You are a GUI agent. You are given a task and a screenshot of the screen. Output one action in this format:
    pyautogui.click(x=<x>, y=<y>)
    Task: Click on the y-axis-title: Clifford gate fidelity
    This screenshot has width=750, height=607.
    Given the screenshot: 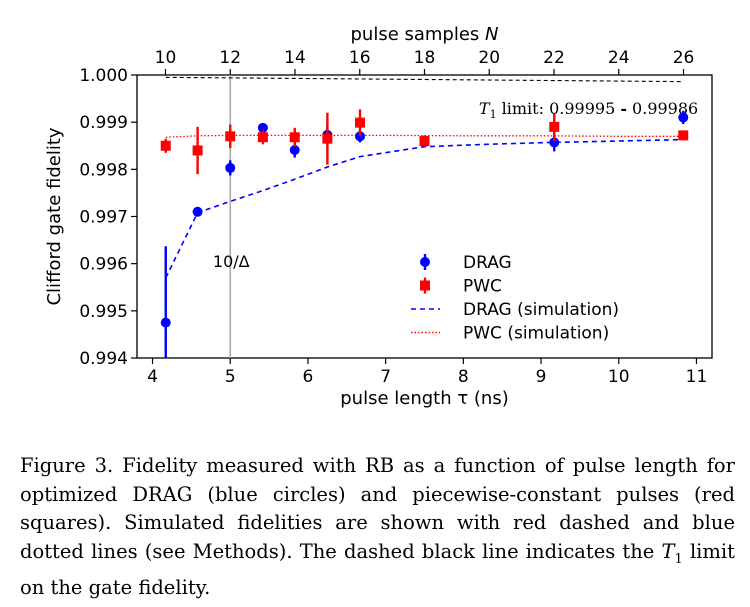 What is the action you would take?
    pyautogui.click(x=54, y=216)
    